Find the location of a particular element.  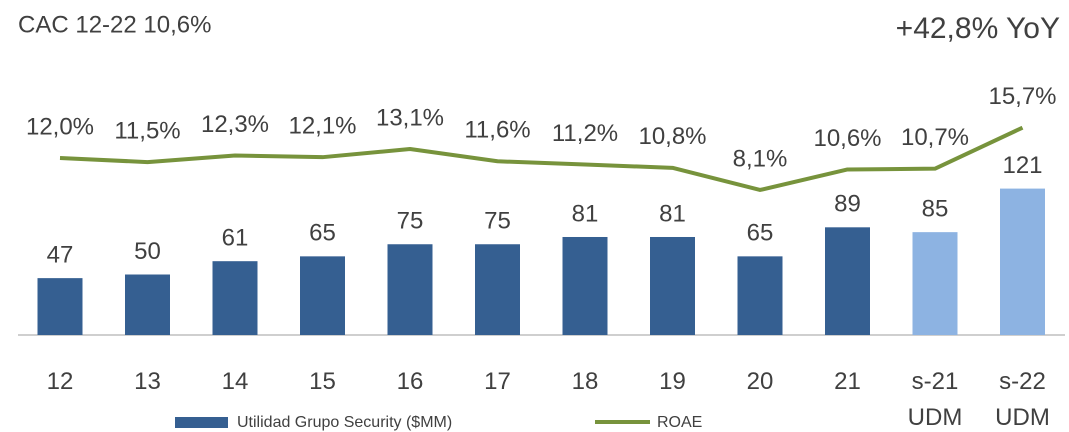

legend-label: Utilidad Grupo Security ($MM) is located at coordinates (344, 422).